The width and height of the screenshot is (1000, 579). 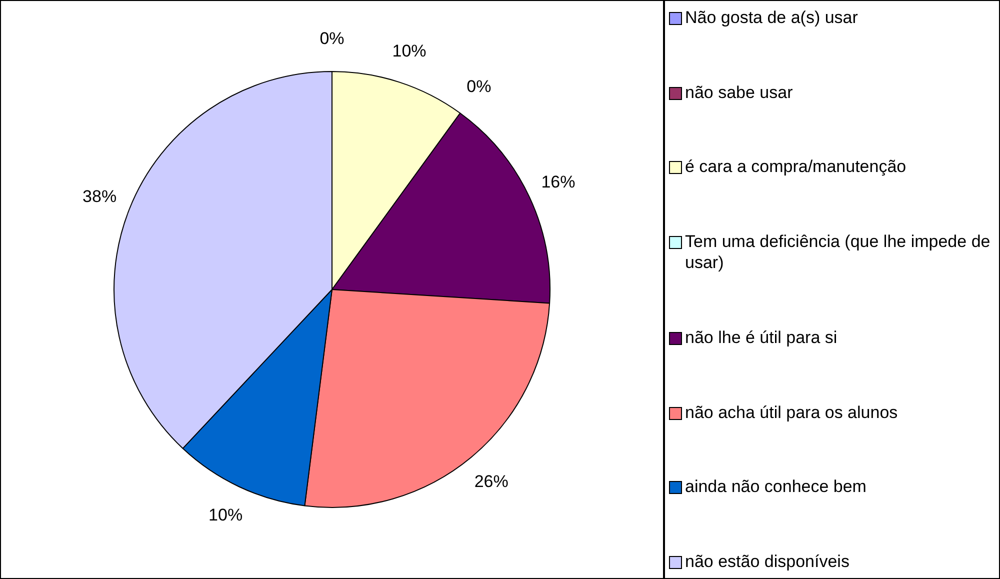 What do you see at coordinates (771, 17) in the screenshot?
I see `legend-label: Não gosta de a(s) usar` at bounding box center [771, 17].